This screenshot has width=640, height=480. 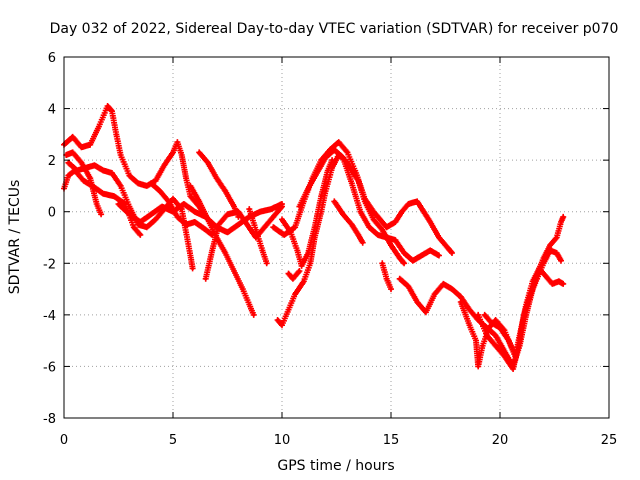 What do you see at coordinates (15, 237) in the screenshot?
I see `y-axis-label: SDTVAR / TECUs` at bounding box center [15, 237].